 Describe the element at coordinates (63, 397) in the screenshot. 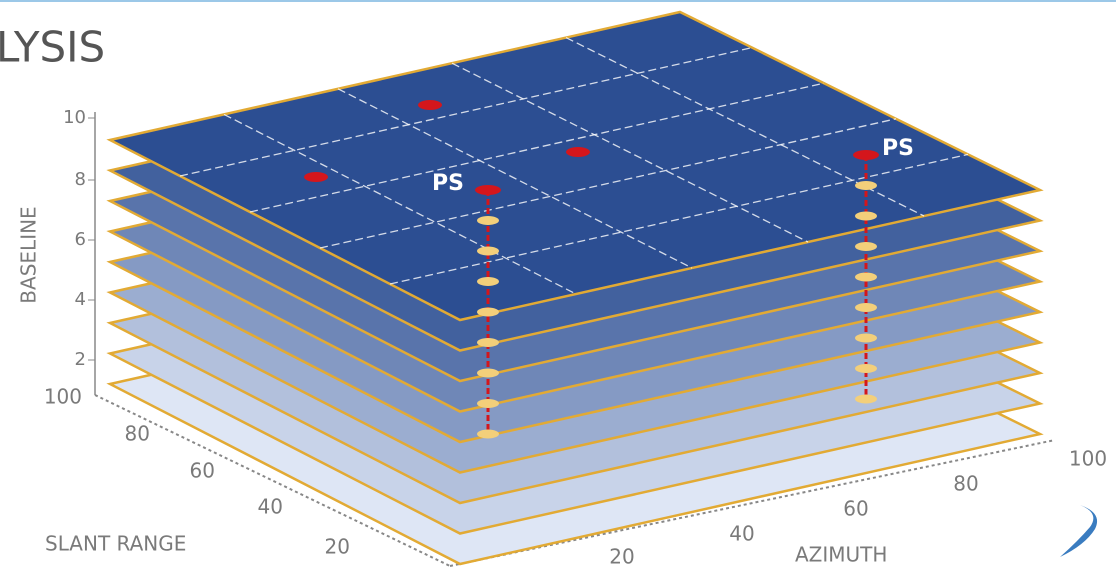

I see `slant-range-tick-label: 100` at that location.